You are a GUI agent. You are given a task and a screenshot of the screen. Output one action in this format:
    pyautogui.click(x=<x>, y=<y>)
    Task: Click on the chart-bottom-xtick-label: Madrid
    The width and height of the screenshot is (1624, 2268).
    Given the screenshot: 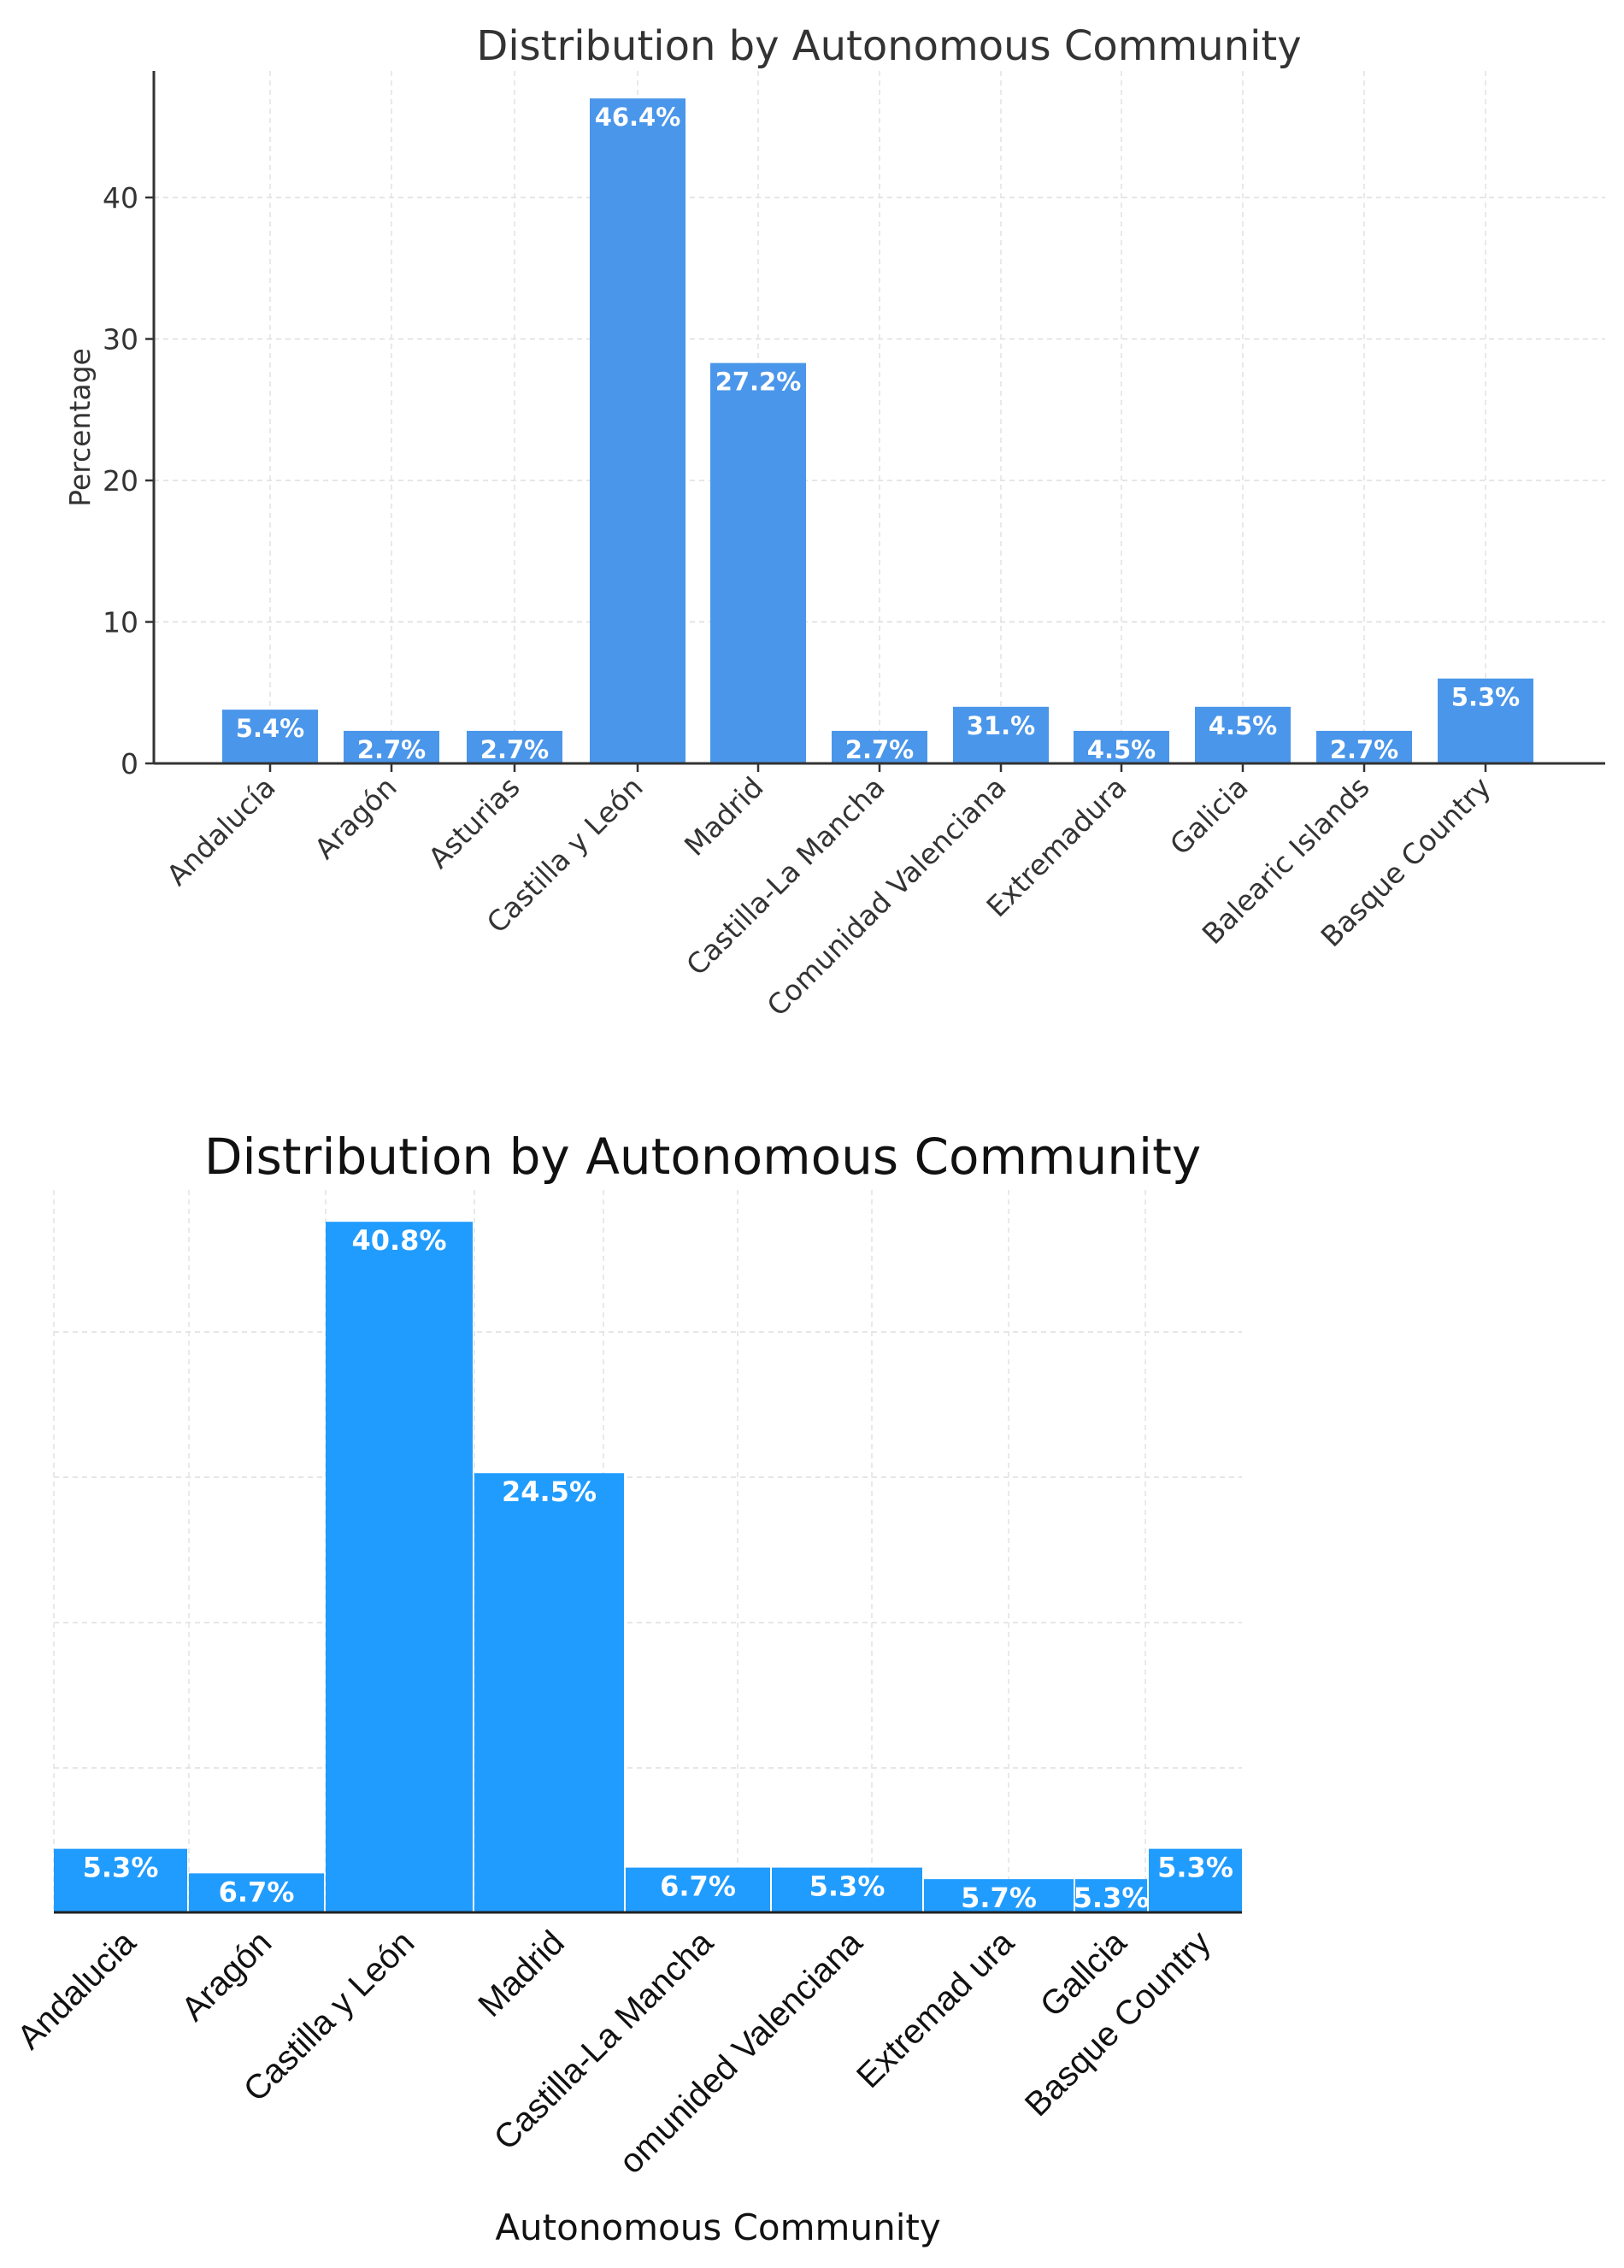 What is the action you would take?
    pyautogui.click(x=521, y=1973)
    